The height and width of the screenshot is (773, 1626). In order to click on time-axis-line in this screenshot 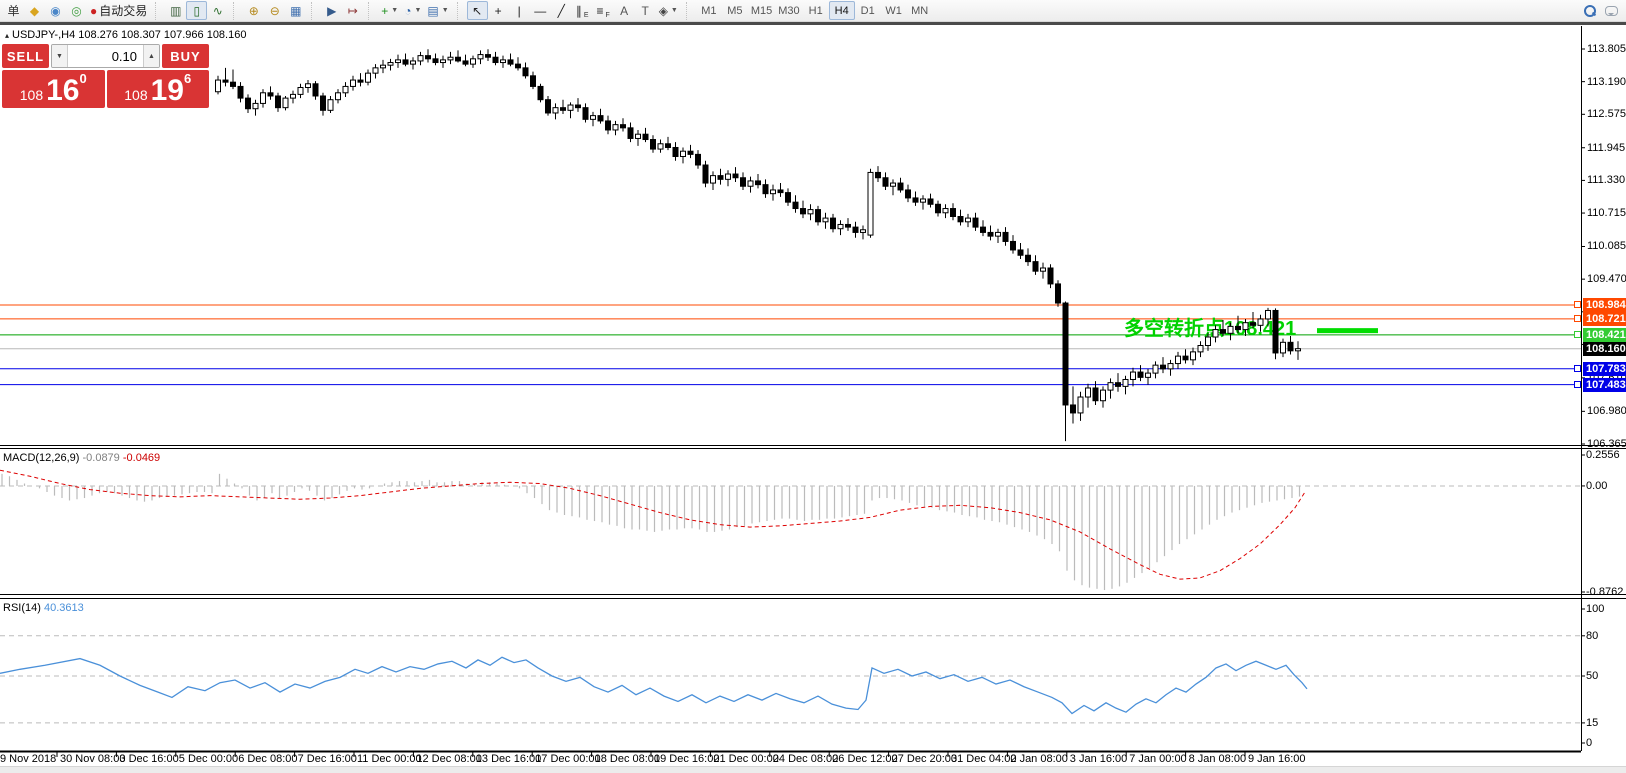, I will do `click(790, 751)`.